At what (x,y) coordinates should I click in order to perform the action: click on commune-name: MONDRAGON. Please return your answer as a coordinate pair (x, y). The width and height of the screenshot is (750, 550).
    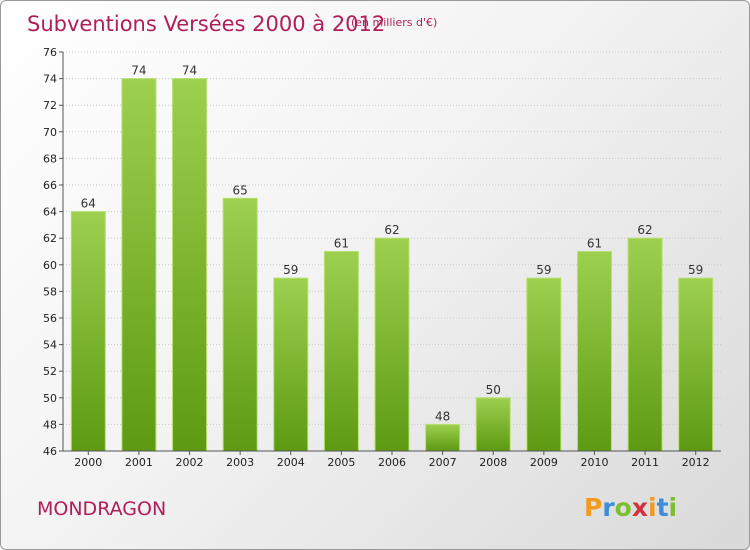
    Looking at the image, I should click on (101, 509).